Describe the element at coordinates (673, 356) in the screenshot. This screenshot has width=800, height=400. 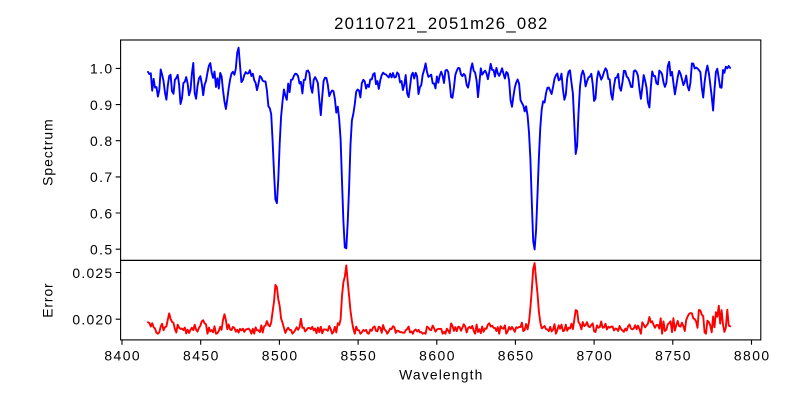
I see `svg-text: 8750` at that location.